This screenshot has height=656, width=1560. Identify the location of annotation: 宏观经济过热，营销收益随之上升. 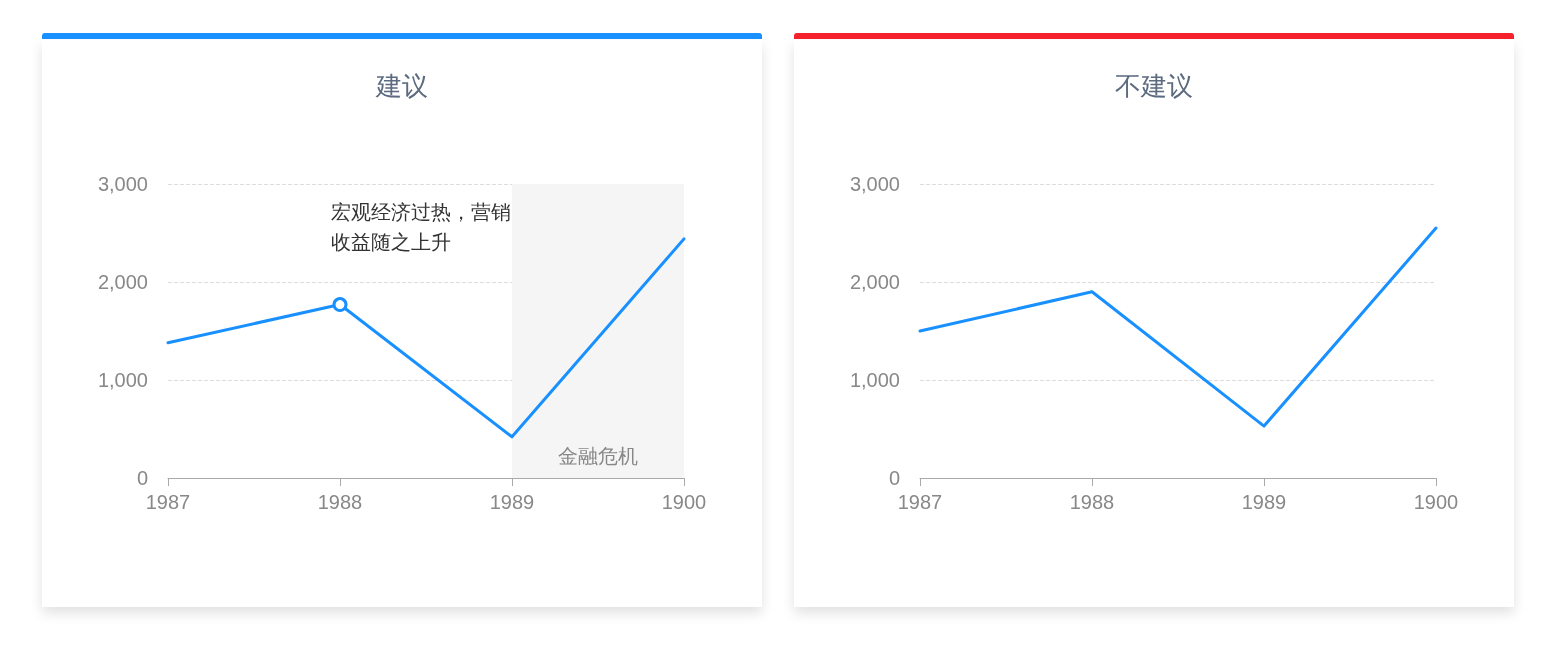
(420, 227).